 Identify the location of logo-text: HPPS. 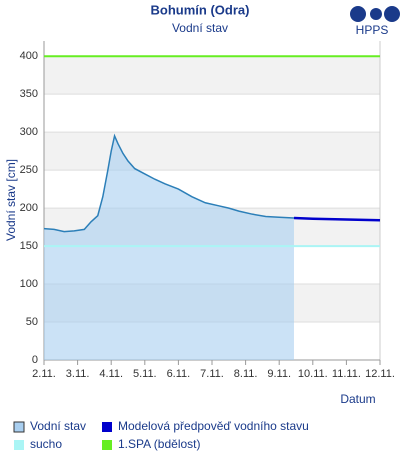
(372, 30).